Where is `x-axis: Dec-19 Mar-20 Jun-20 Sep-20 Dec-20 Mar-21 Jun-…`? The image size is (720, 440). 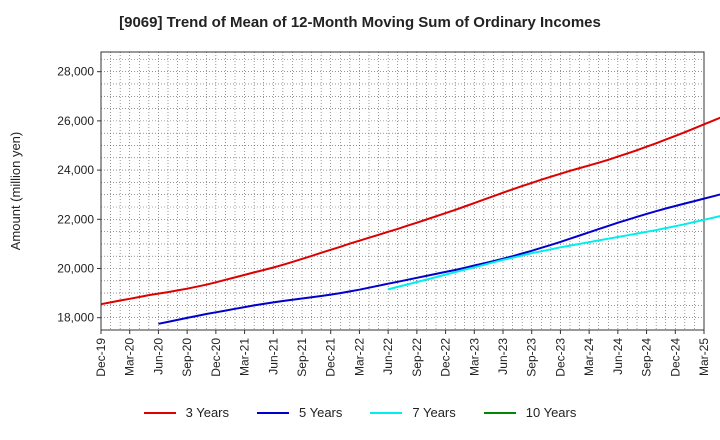
x-axis: Dec-19 Mar-20 Jun-20 Sep-20 Dec-20 Mar-21 Jun-… is located at coordinates (402, 353).